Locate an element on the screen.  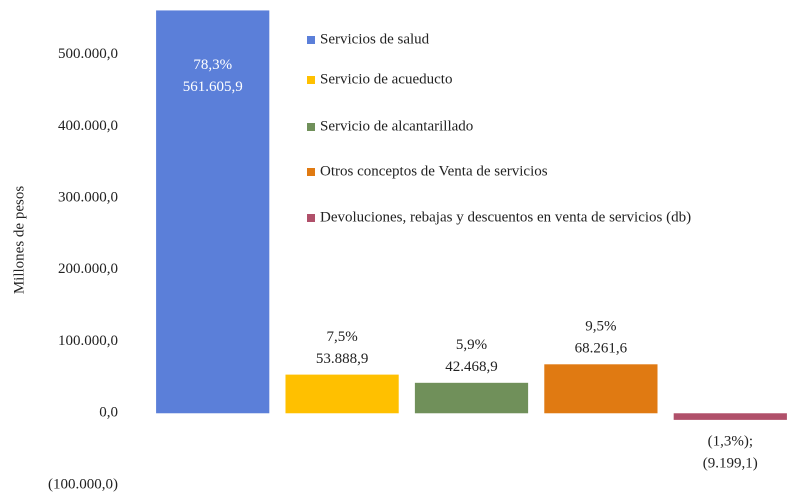
percent-label: 7,5% is located at coordinates (341, 337).